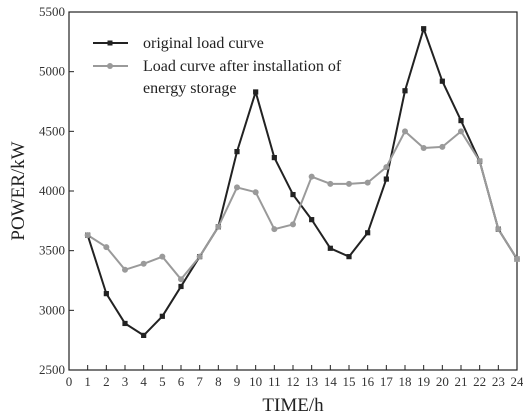  What do you see at coordinates (461, 381) in the screenshot?
I see `x-tick-label: 21` at bounding box center [461, 381].